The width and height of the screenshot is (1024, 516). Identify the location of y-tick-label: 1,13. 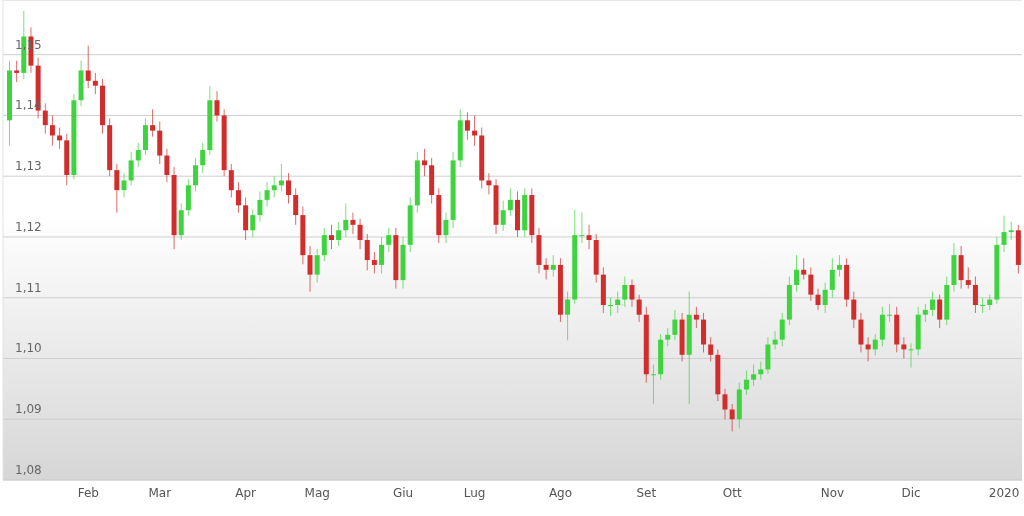
(28, 166).